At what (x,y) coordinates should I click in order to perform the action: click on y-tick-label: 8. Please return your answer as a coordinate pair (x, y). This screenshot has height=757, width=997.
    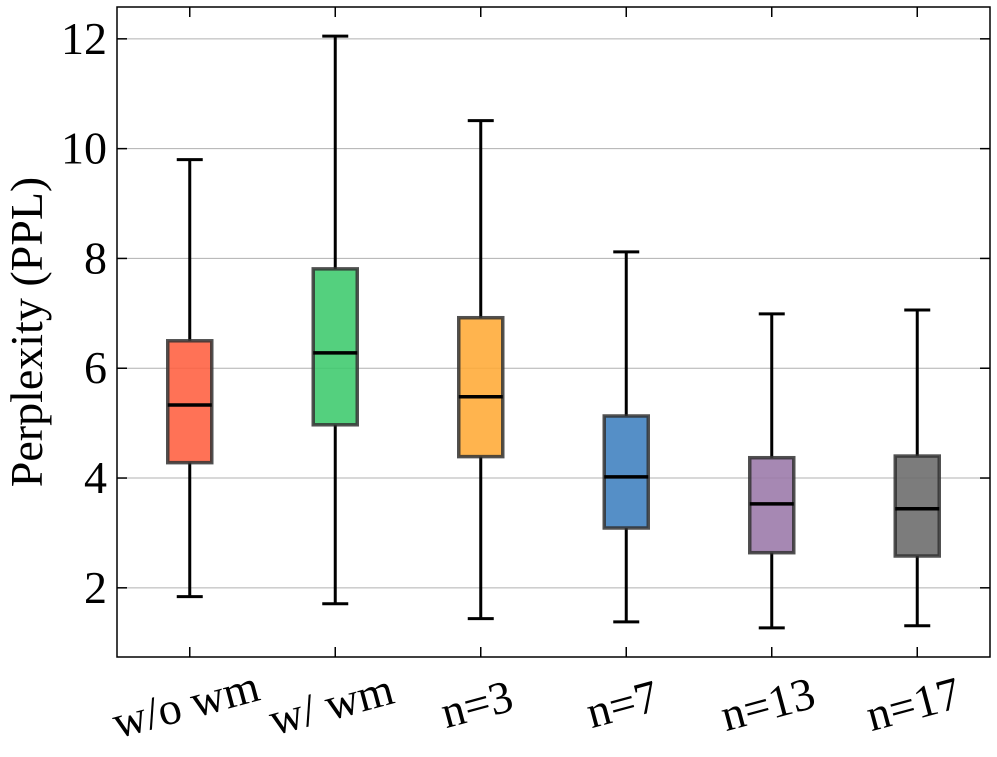
    Looking at the image, I should click on (95, 257).